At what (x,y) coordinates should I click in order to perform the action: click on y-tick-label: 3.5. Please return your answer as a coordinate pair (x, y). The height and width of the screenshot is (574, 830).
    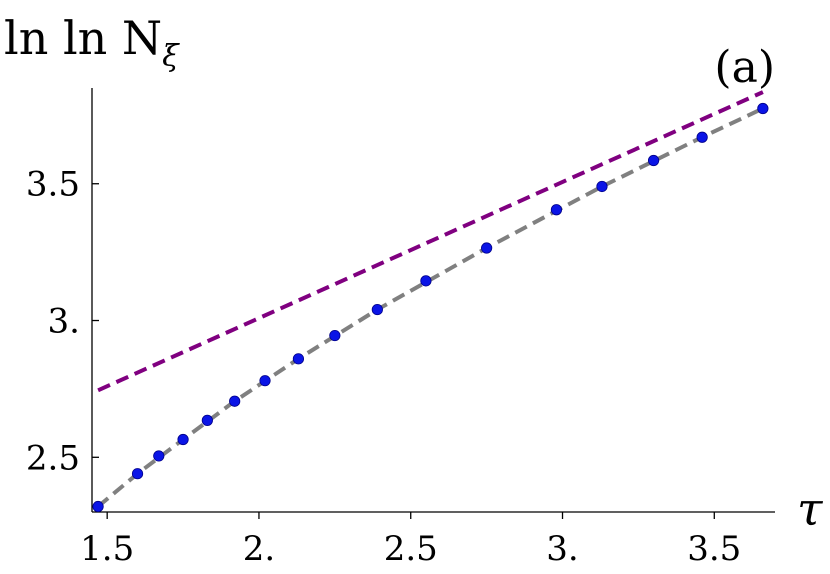
    Looking at the image, I should click on (53, 185).